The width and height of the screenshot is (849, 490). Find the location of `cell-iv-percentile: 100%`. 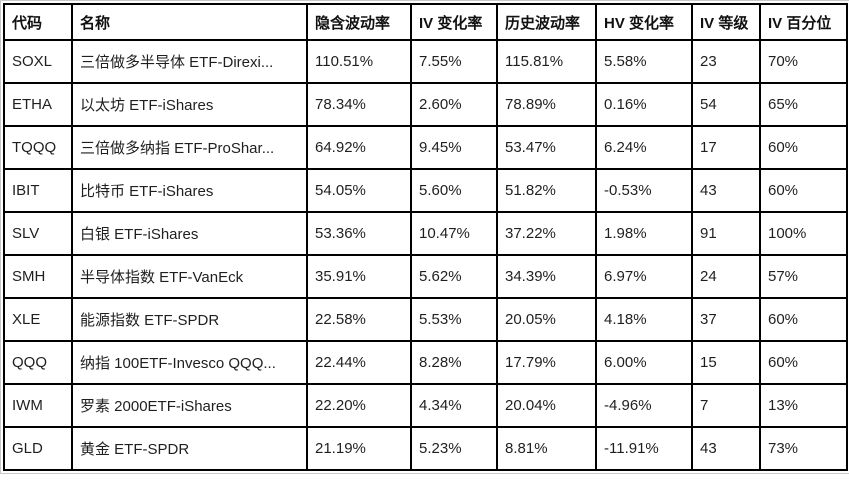

cell-iv-percentile: 100% is located at coordinates (803, 233).